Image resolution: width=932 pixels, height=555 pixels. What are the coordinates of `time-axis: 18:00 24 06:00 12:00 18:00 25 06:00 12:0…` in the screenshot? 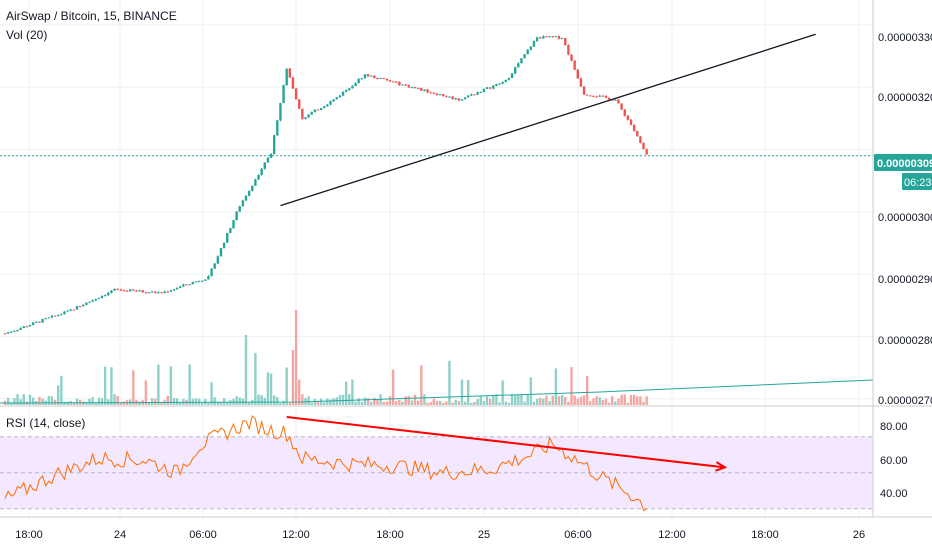 It's located at (440, 535).